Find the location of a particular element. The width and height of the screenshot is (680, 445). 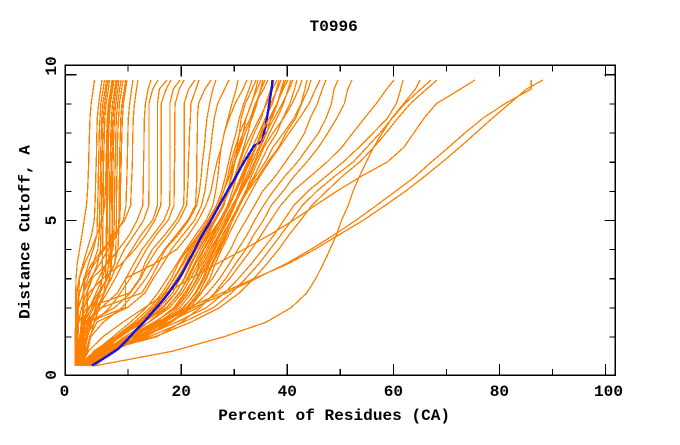

svg-text: 40 is located at coordinates (287, 392).